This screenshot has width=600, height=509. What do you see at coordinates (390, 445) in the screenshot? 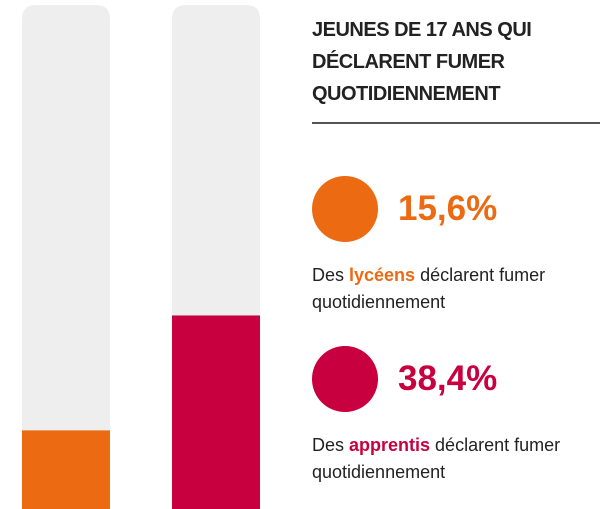
I see `category-label: apprentis` at bounding box center [390, 445].